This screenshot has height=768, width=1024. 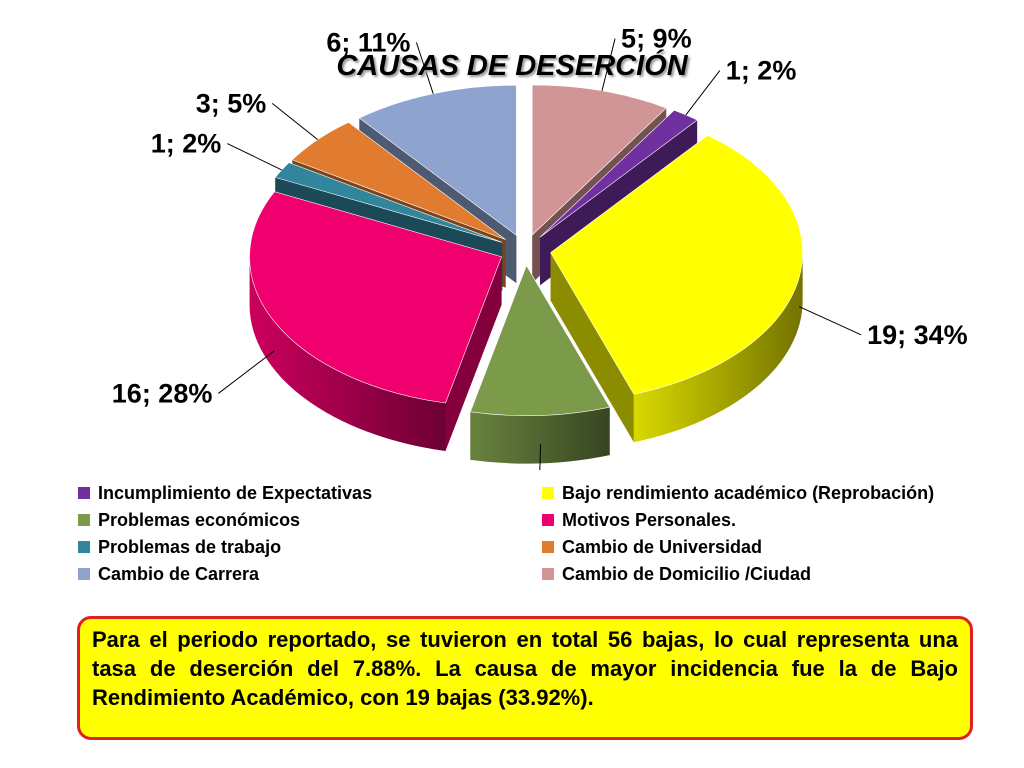 What do you see at coordinates (770, 520) in the screenshot?
I see `legend-item-motivos-personales: Motivos Personales.` at bounding box center [770, 520].